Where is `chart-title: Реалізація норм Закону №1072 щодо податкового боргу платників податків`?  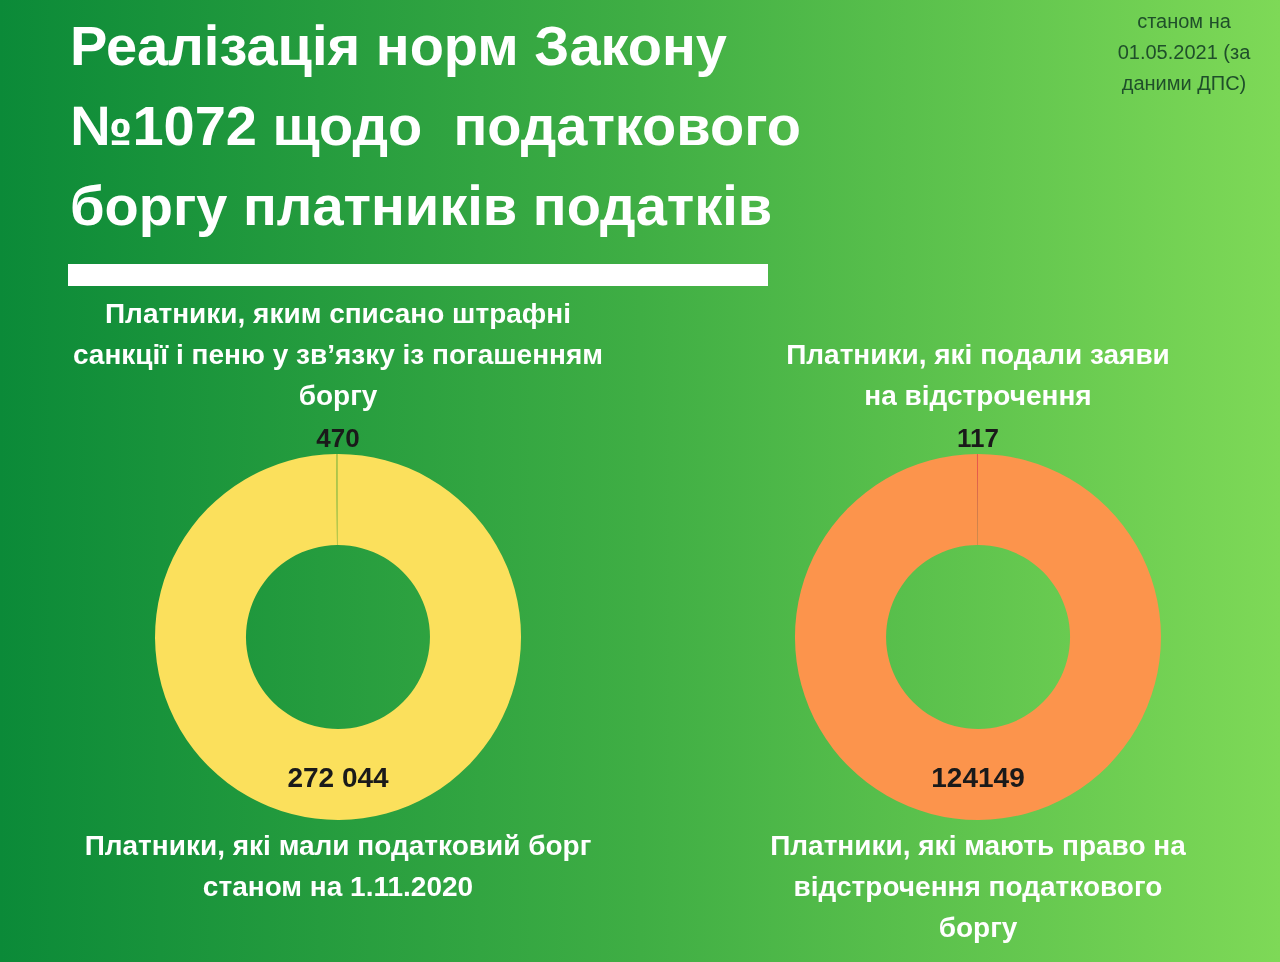 chart-title: Реалізація норм Закону №1072 щодо податкового боргу платників податків is located at coordinates (436, 125).